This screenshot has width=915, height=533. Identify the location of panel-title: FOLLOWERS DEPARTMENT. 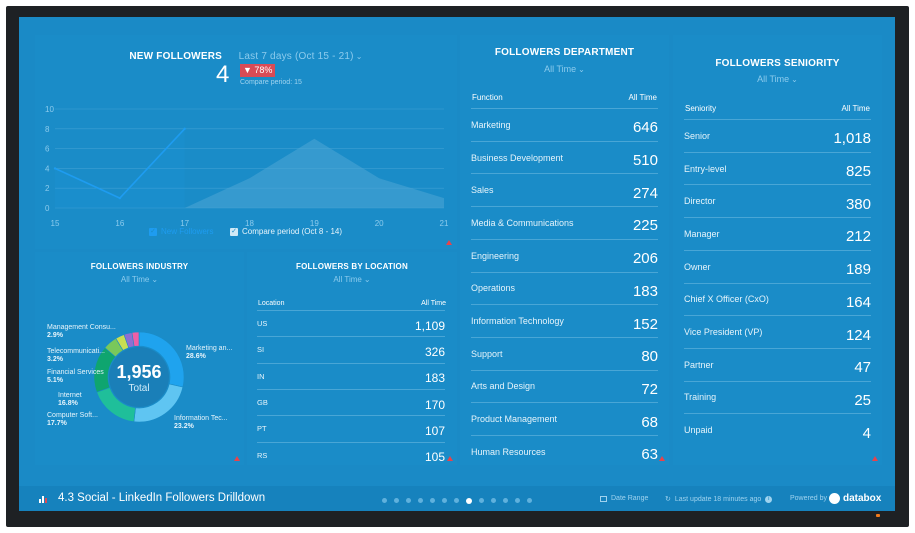
(564, 52).